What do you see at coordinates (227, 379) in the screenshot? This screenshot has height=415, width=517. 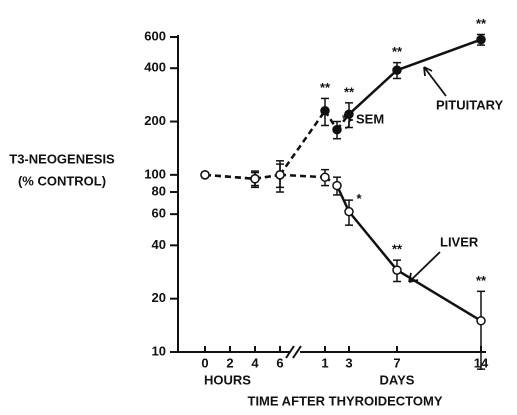 I see `x-axis-label: HOURS` at bounding box center [227, 379].